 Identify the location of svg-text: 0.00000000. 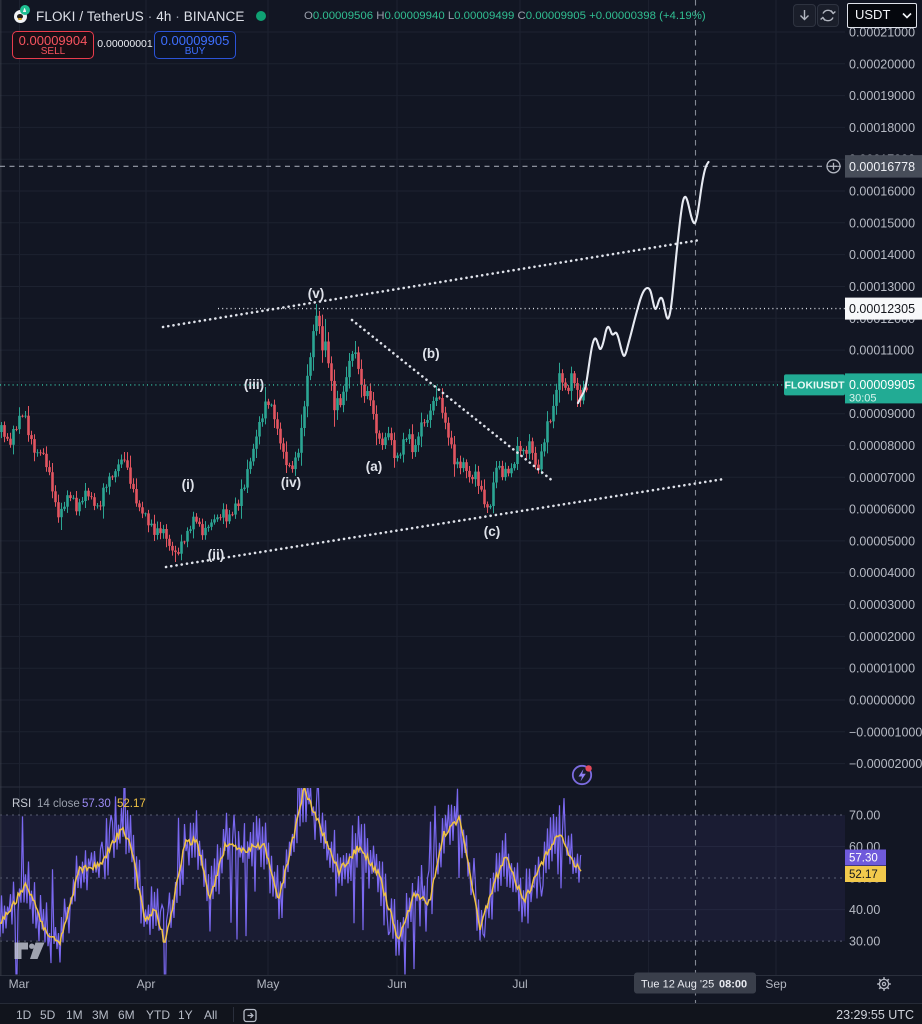
(882, 701).